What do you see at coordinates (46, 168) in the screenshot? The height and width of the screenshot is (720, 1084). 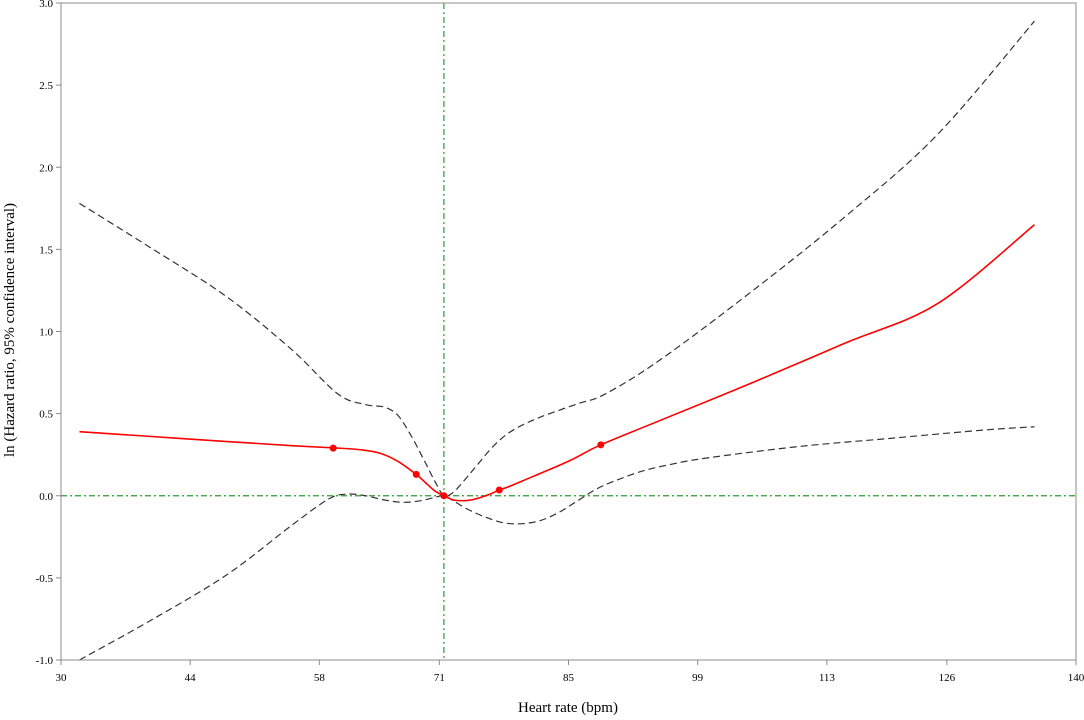 I see `y-tick-label: 2.0` at bounding box center [46, 168].